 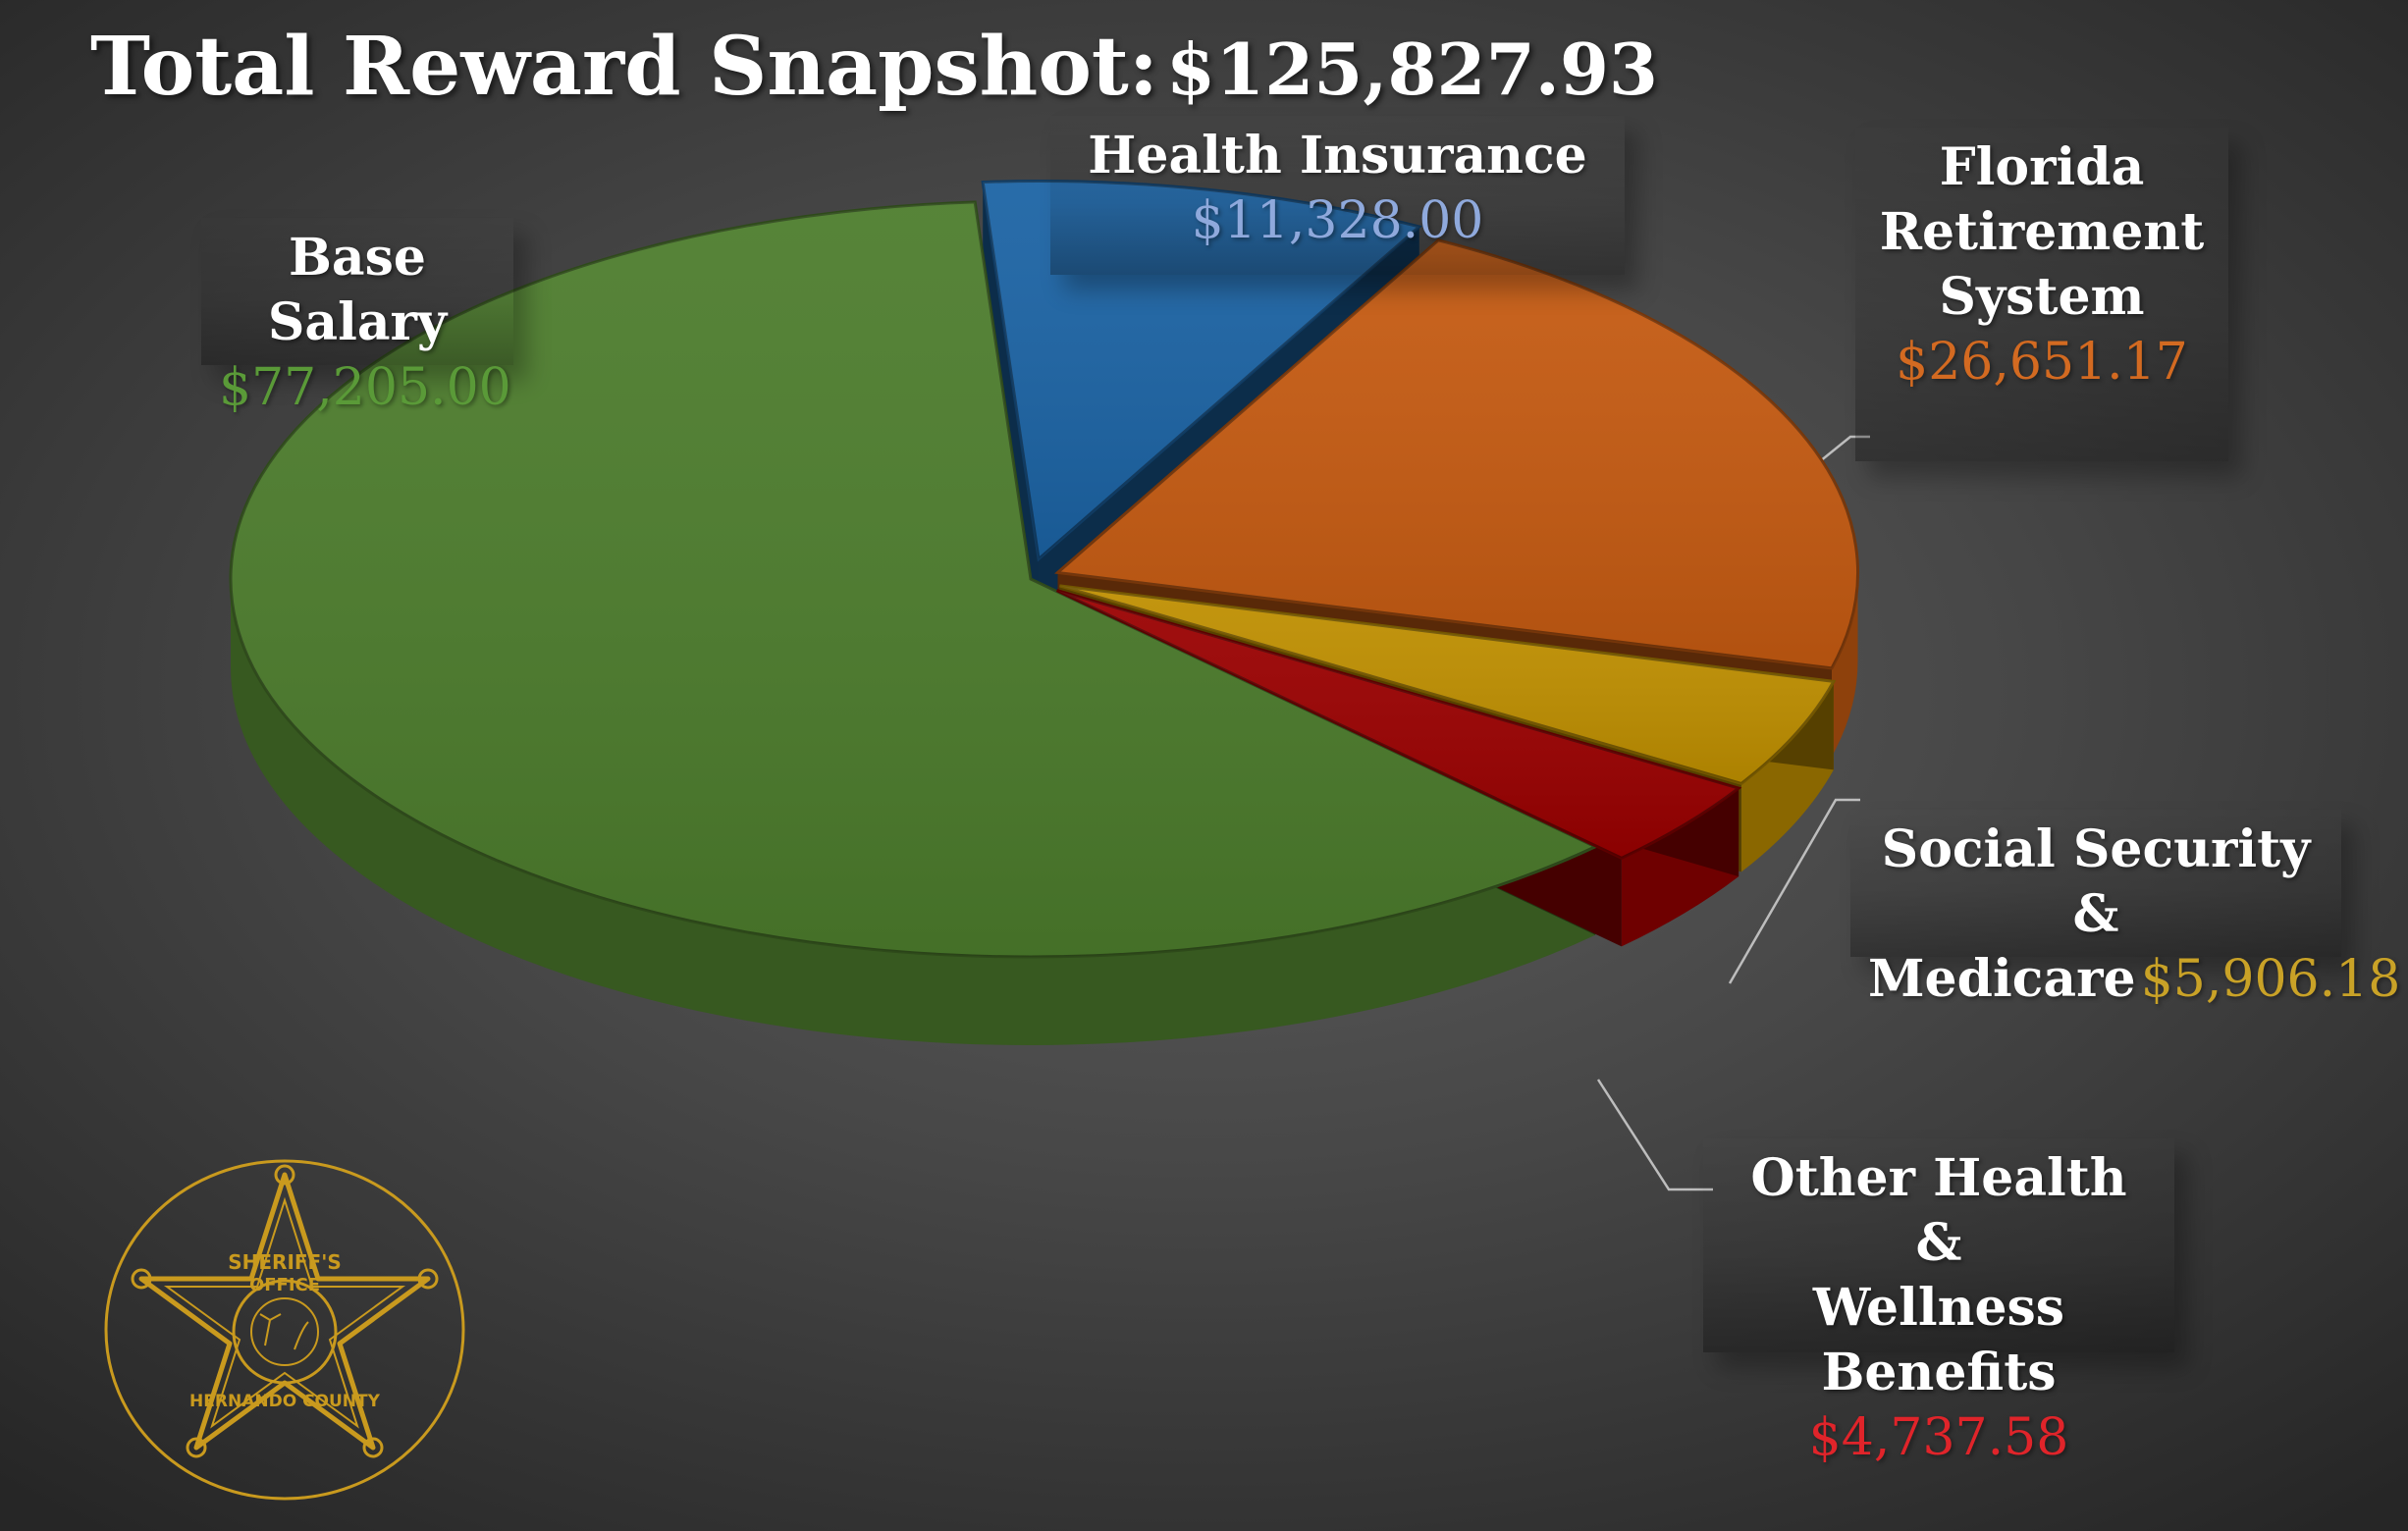 I want to click on label-value: $77,205.00, so click(x=365, y=387).